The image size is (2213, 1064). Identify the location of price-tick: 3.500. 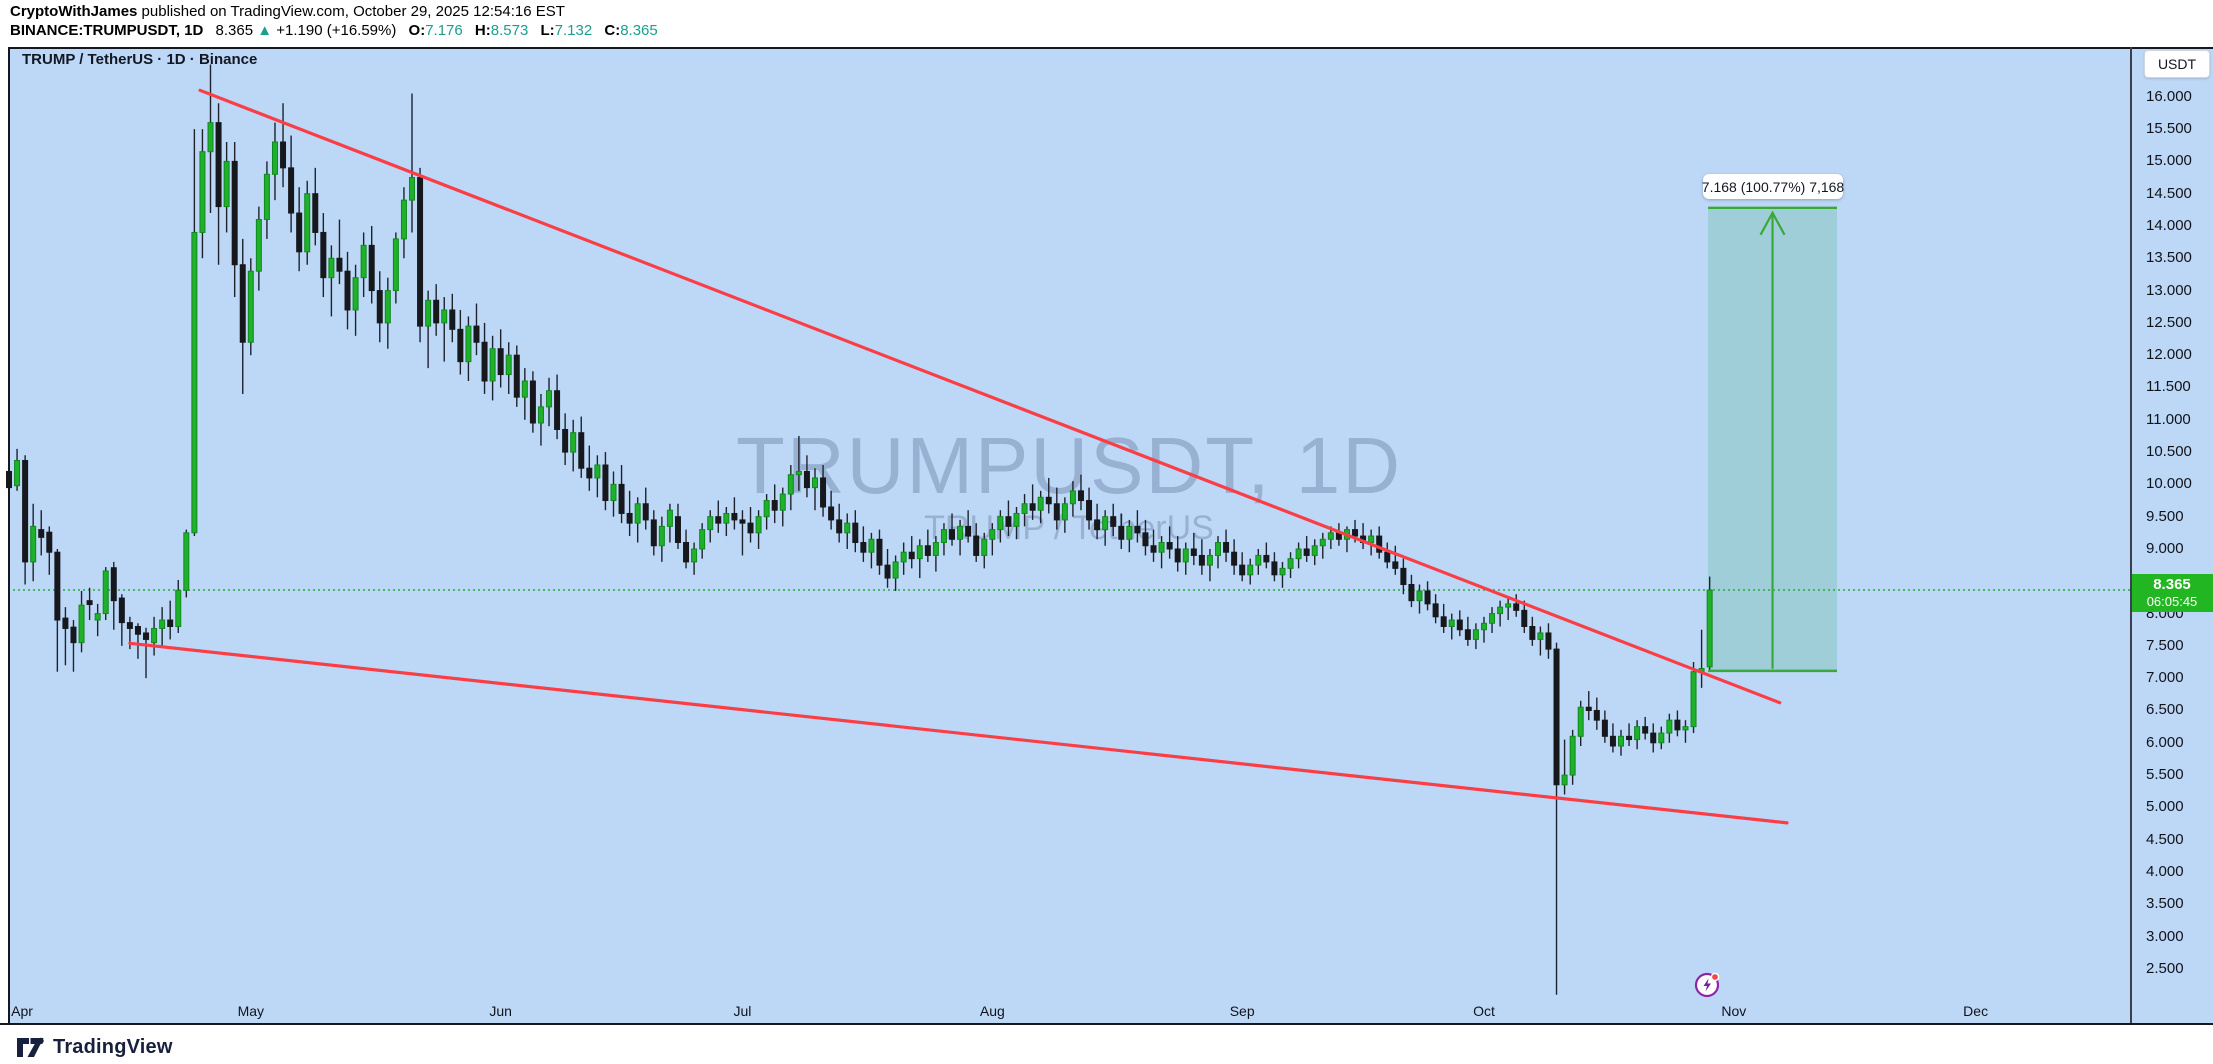
(2165, 904).